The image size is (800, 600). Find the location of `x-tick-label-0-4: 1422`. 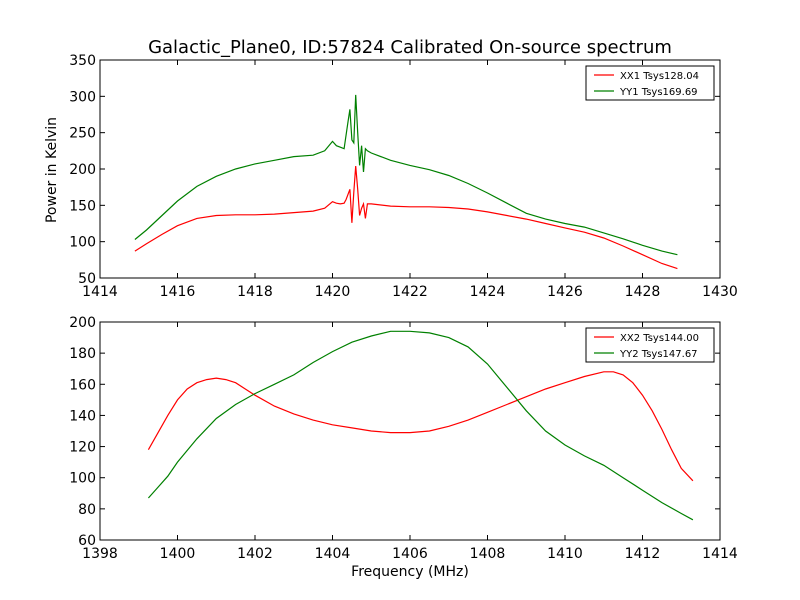

x-tick-label-0-4: 1422 is located at coordinates (410, 292).